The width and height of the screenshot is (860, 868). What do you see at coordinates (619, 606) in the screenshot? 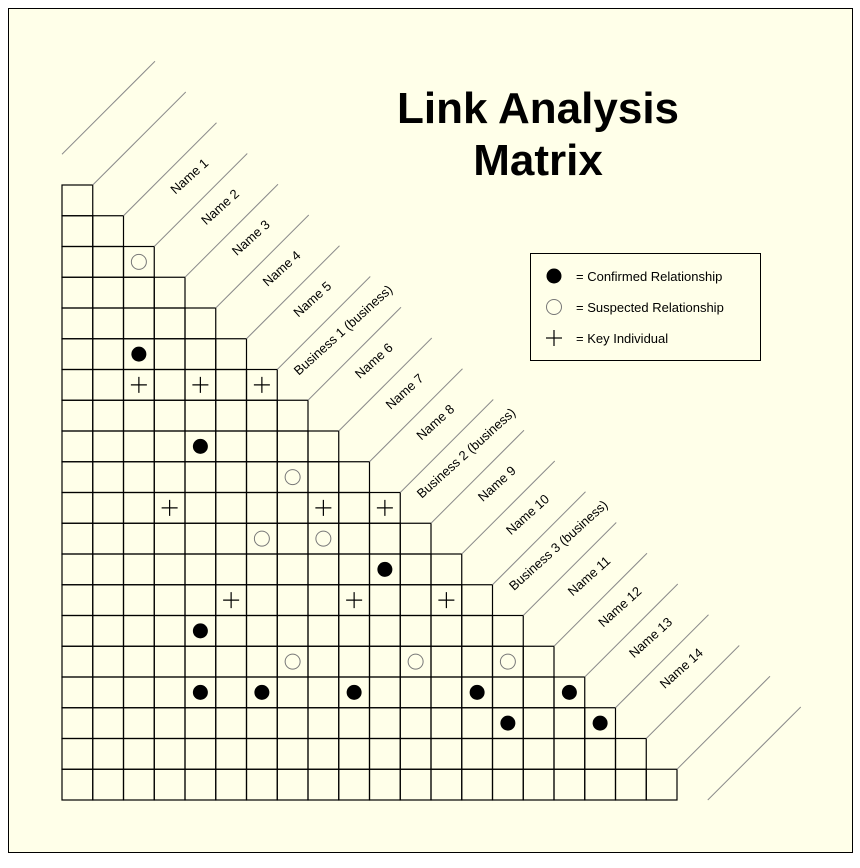
I see `entity-label: Name 12` at bounding box center [619, 606].